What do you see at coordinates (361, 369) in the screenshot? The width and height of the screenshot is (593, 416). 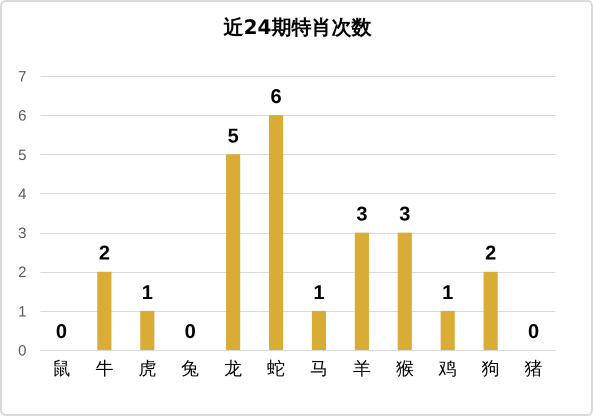 I see `x-tick-label: 羊` at bounding box center [361, 369].